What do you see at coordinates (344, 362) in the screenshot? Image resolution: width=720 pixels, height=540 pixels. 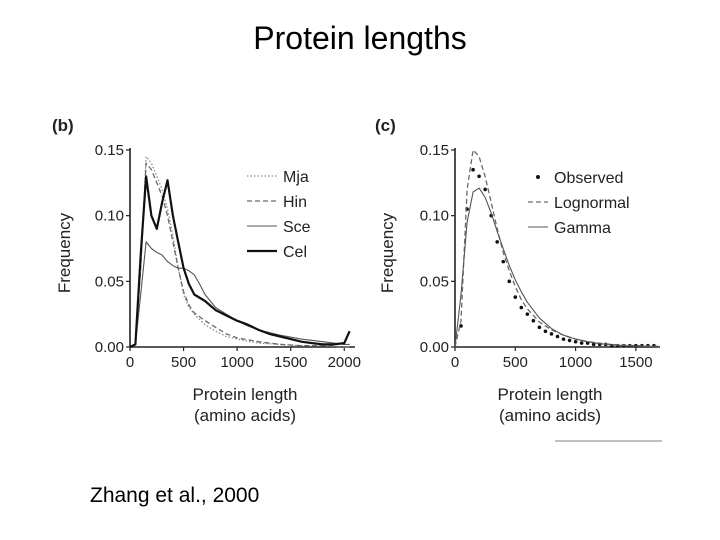 I see `x-tick-label: 2000` at bounding box center [344, 362].